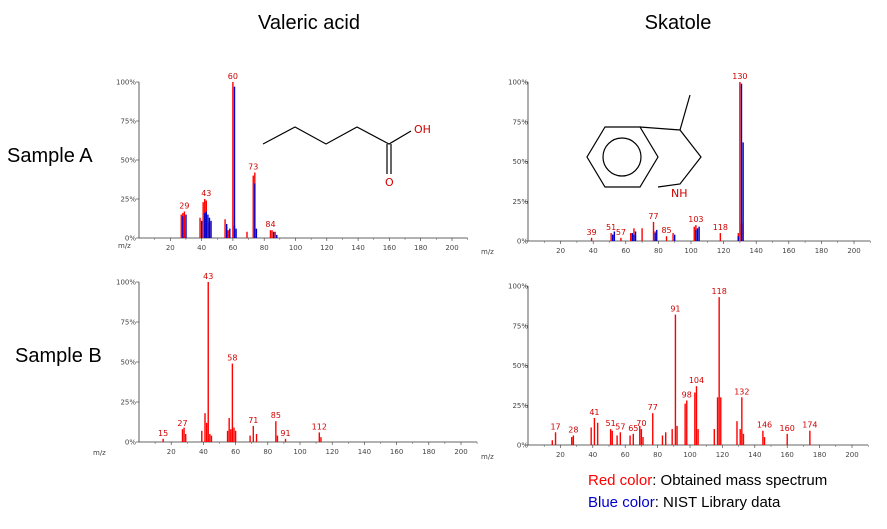 Image resolution: width=887 pixels, height=529 pixels. I want to click on peak-label: 104, so click(696, 380).